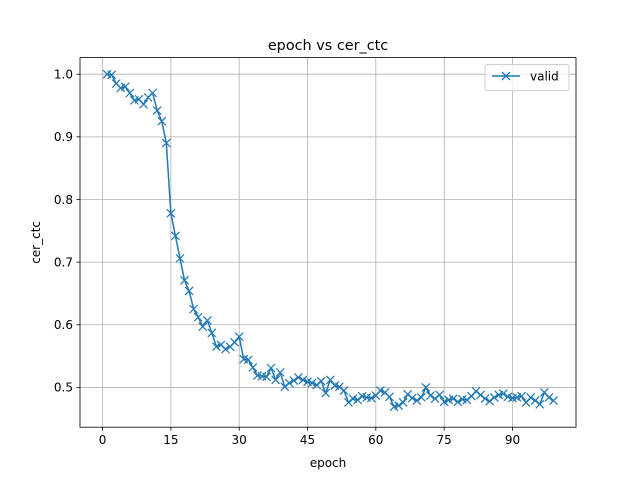 The width and height of the screenshot is (640, 484). What do you see at coordinates (63, 137) in the screenshot?
I see `y-tick-label: 0.9` at bounding box center [63, 137].